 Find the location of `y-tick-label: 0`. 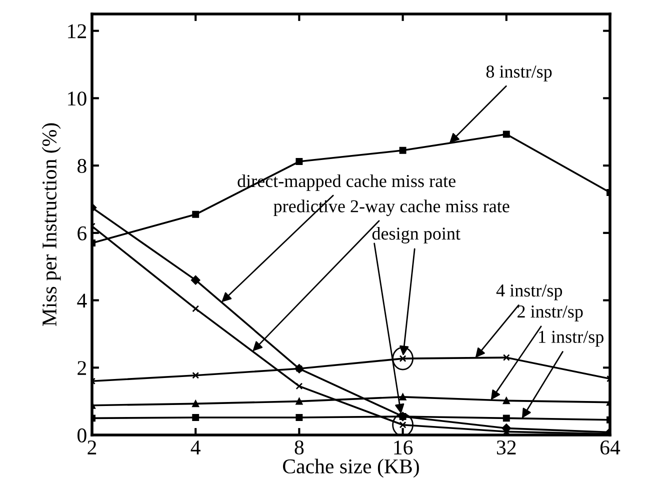

y-tick-label: 0 is located at coordinates (82, 435).